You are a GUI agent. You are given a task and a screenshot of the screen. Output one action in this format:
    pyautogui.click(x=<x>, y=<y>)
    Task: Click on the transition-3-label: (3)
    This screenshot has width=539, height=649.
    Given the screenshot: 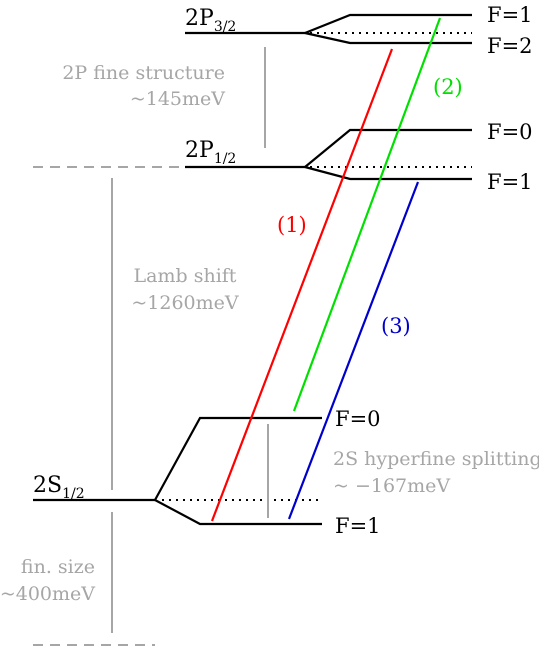 What is the action you would take?
    pyautogui.click(x=396, y=326)
    